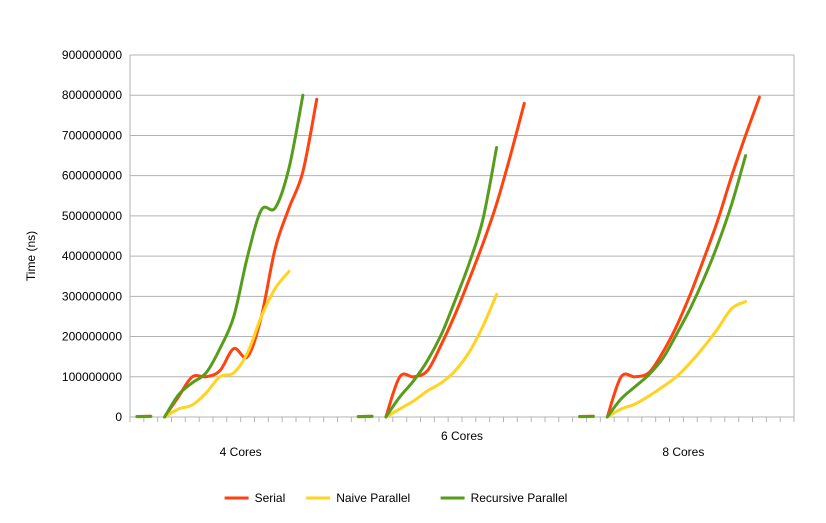  Describe the element at coordinates (92, 296) in the screenshot. I see `y-tick-label: 300000000` at that location.